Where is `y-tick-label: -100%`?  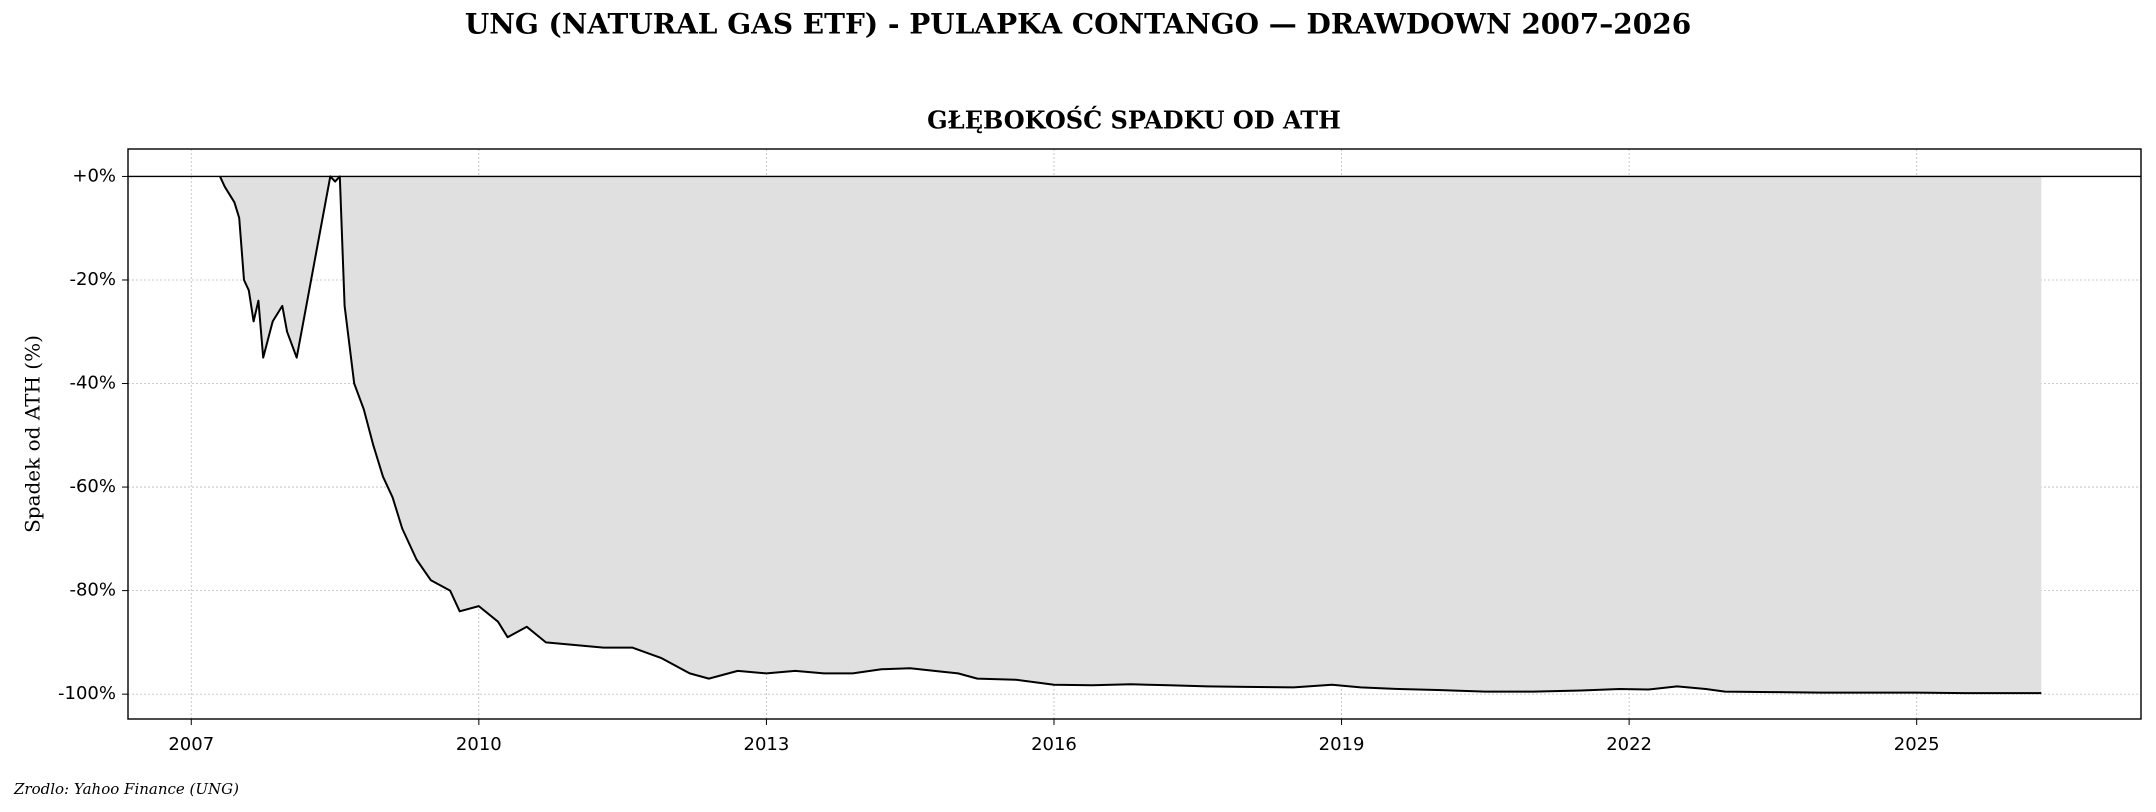 y-tick-label: -100% is located at coordinates (87, 693).